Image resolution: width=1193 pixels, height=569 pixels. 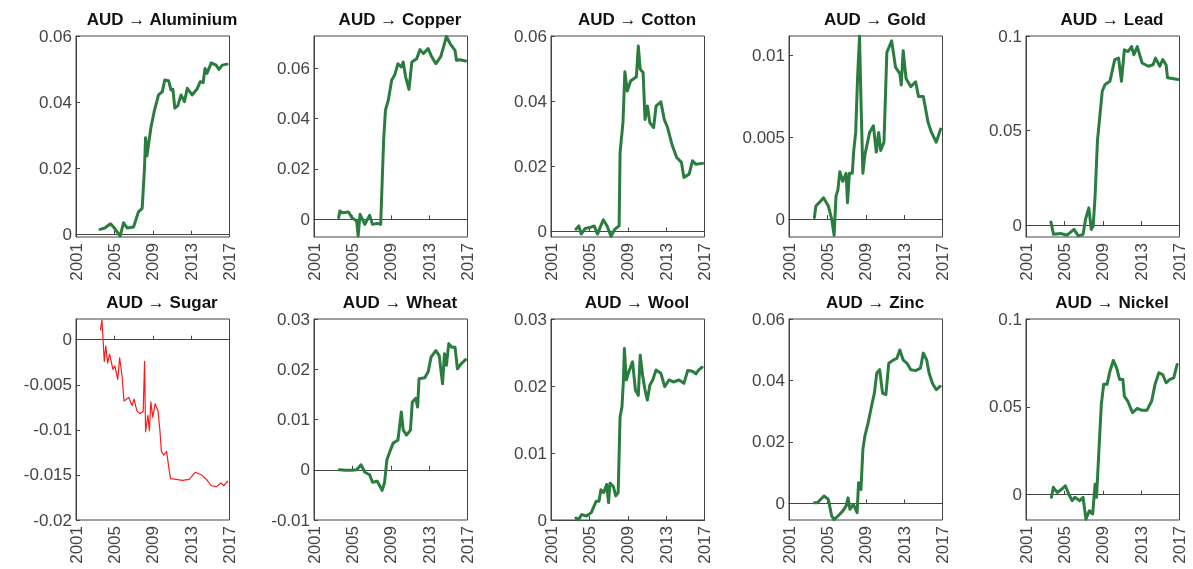 I want to click on y-tick-label: 0.005, so click(x=763, y=137).